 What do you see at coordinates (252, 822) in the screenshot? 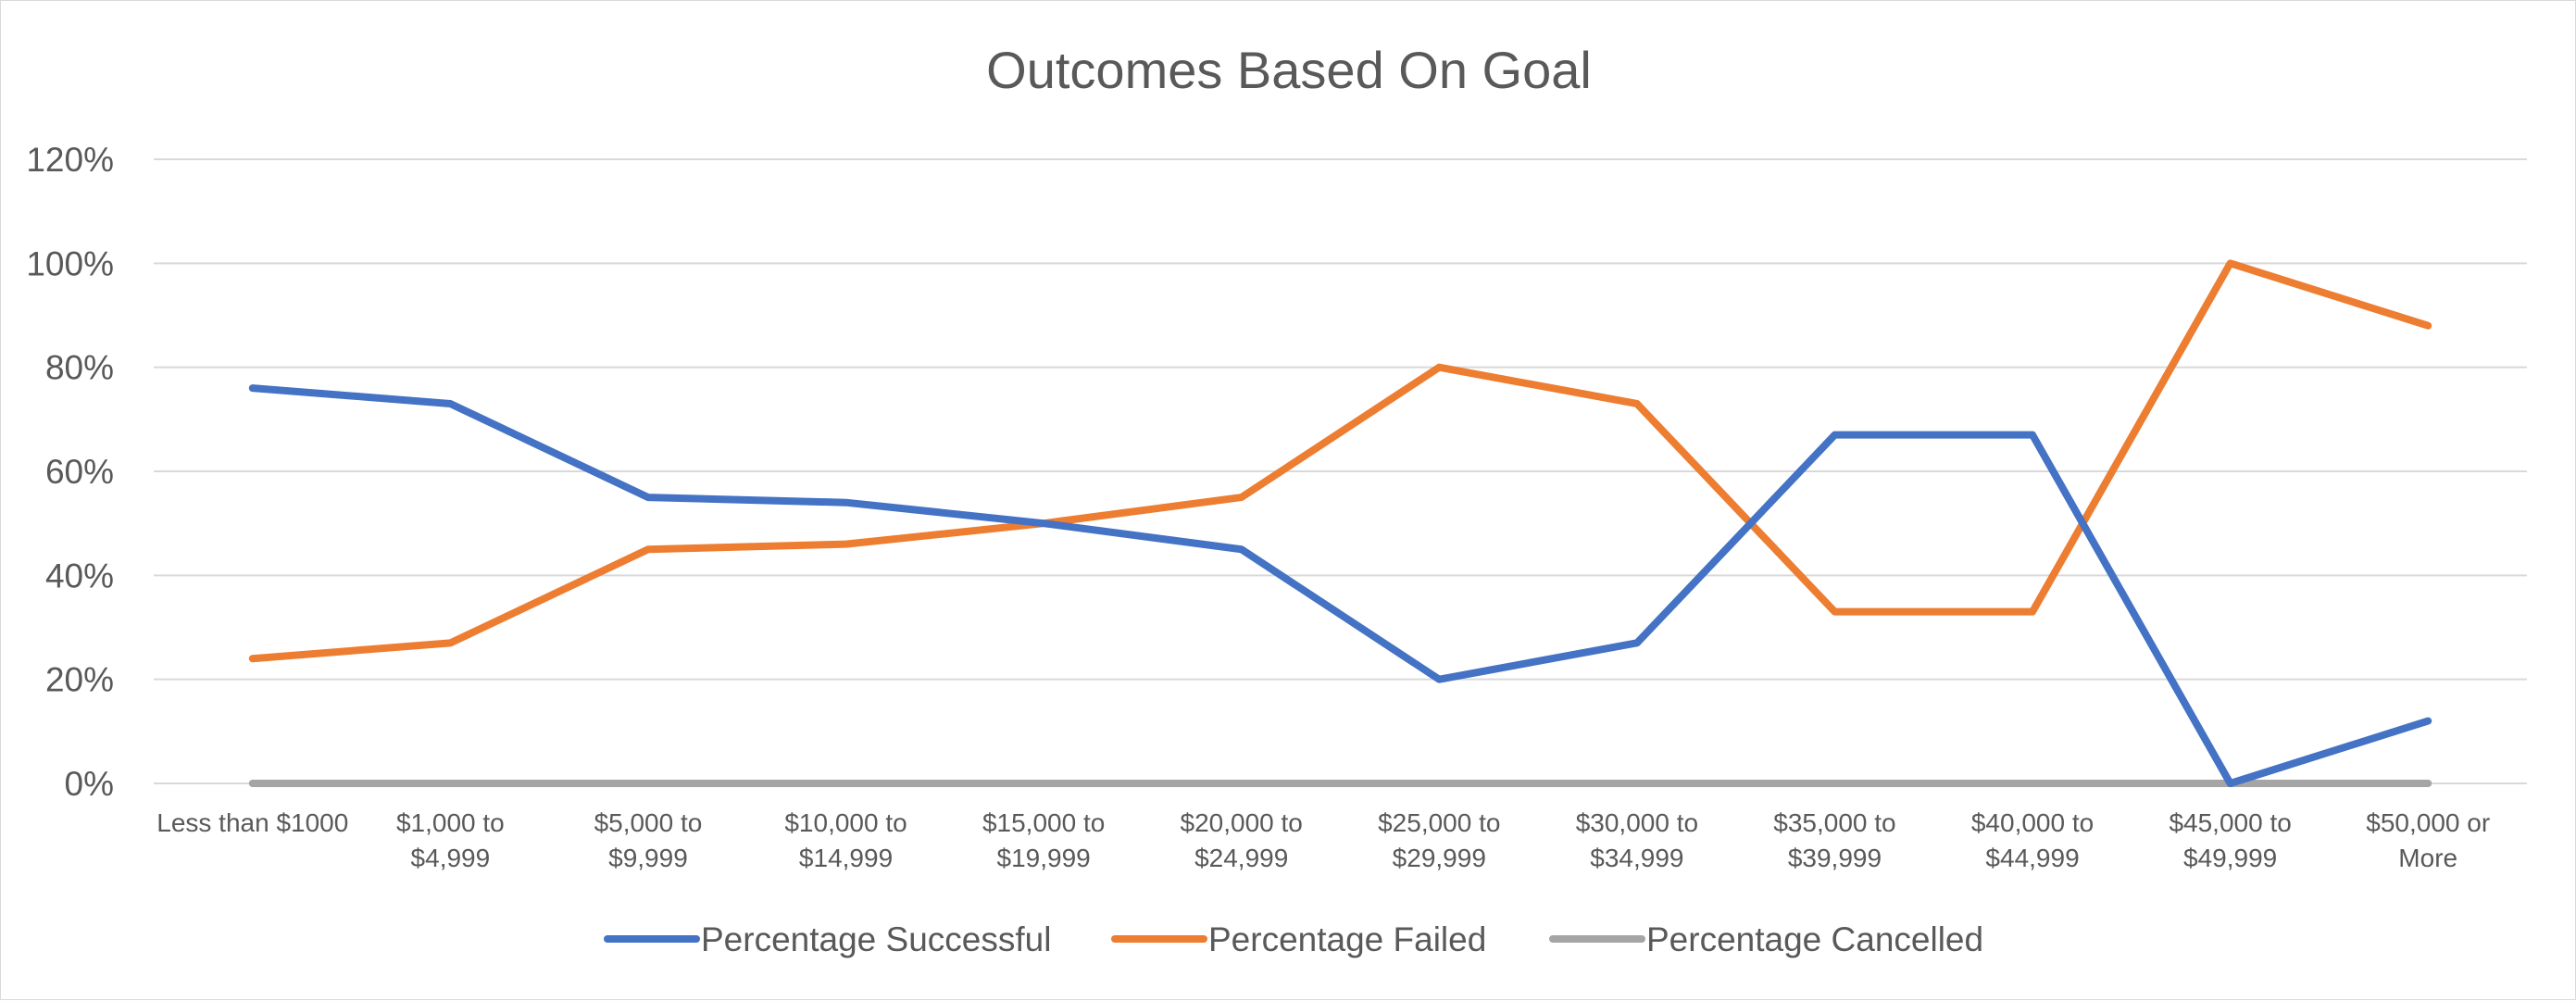
I see `x-tick-label: Less than $1000` at bounding box center [252, 822].